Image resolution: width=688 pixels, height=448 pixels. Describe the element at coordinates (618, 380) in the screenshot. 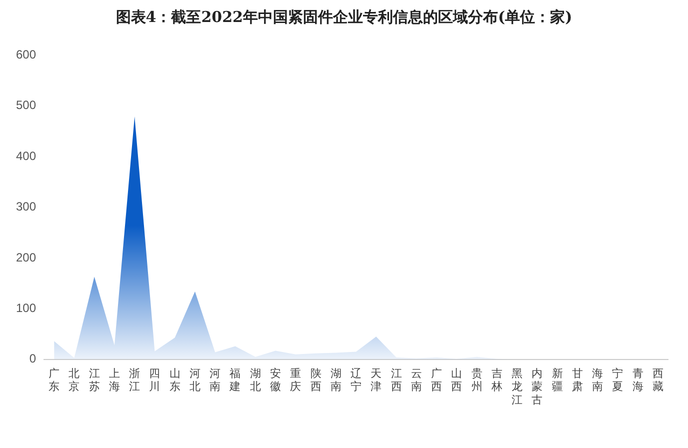

I see `x-tick-label: 宁夏` at that location.